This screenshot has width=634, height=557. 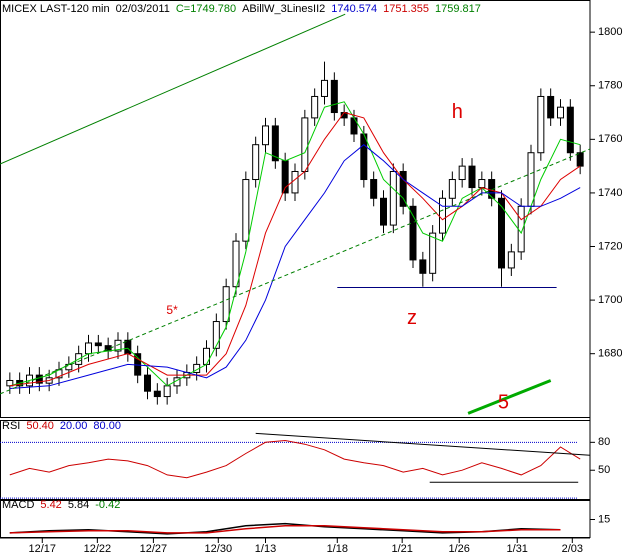 I want to click on y-tick-label: 15, so click(x=604, y=519).